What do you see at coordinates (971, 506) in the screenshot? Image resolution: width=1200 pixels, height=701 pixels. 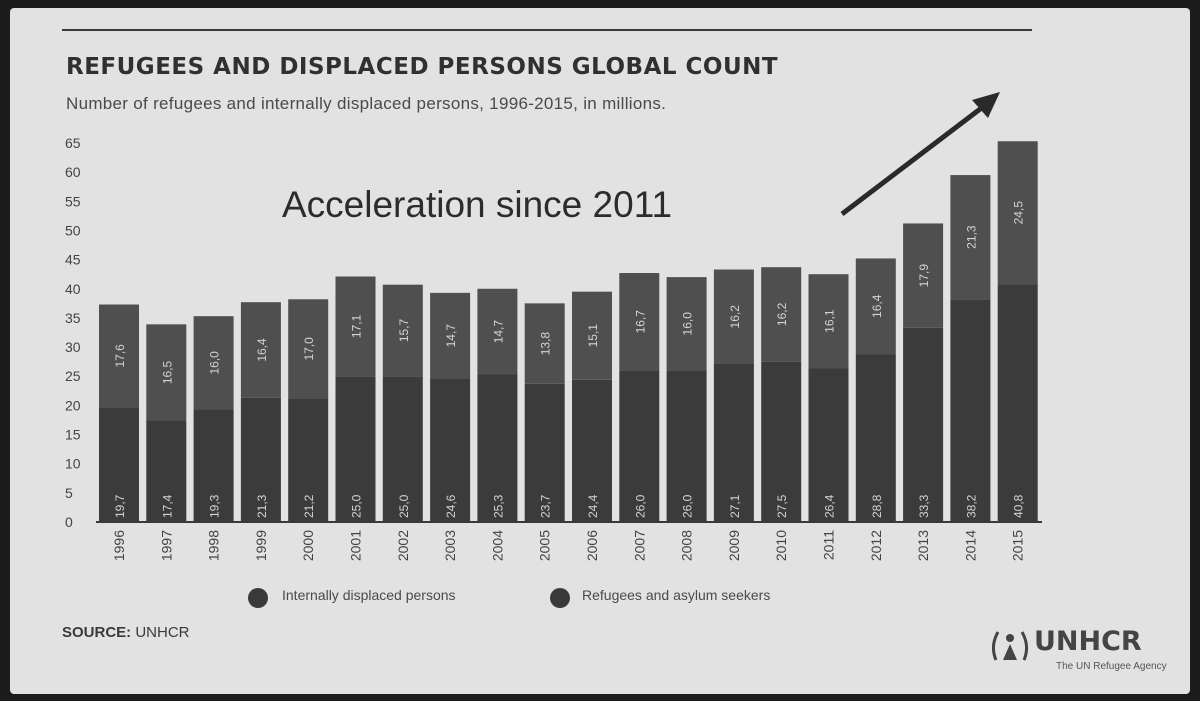 I see `value-label-idp: 38,2` at bounding box center [971, 506].